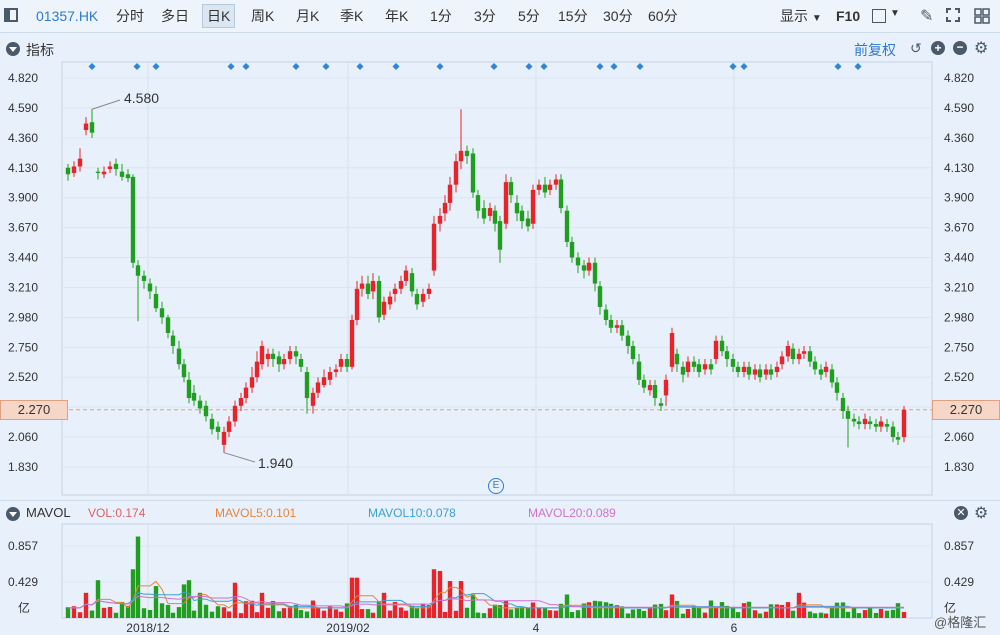 The image size is (1000, 635). I want to click on ticker-label: 01357.HK, so click(67, 16).